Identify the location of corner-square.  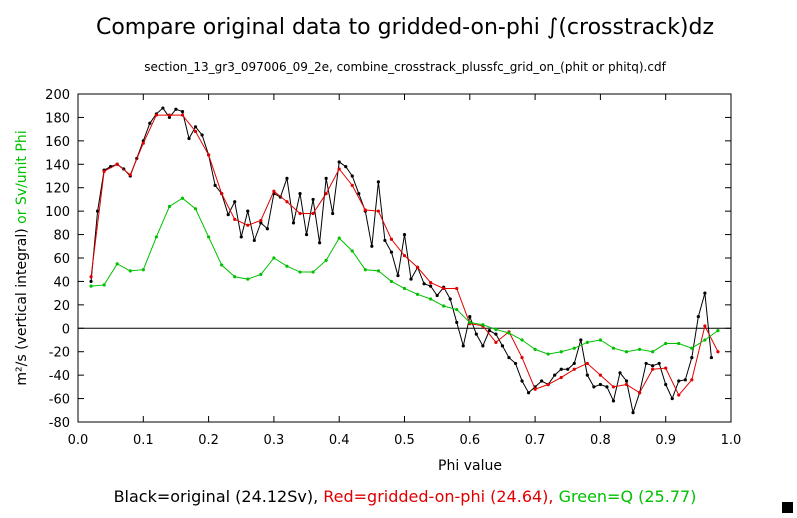
(787, 507).